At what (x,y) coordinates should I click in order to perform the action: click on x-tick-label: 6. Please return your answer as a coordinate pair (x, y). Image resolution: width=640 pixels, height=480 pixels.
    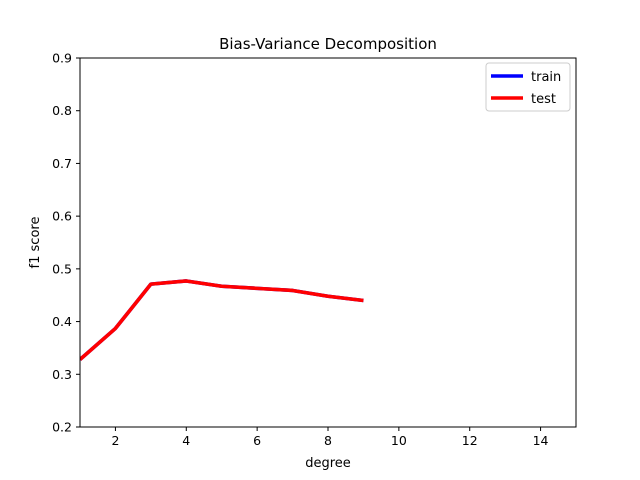
    Looking at the image, I should click on (257, 440).